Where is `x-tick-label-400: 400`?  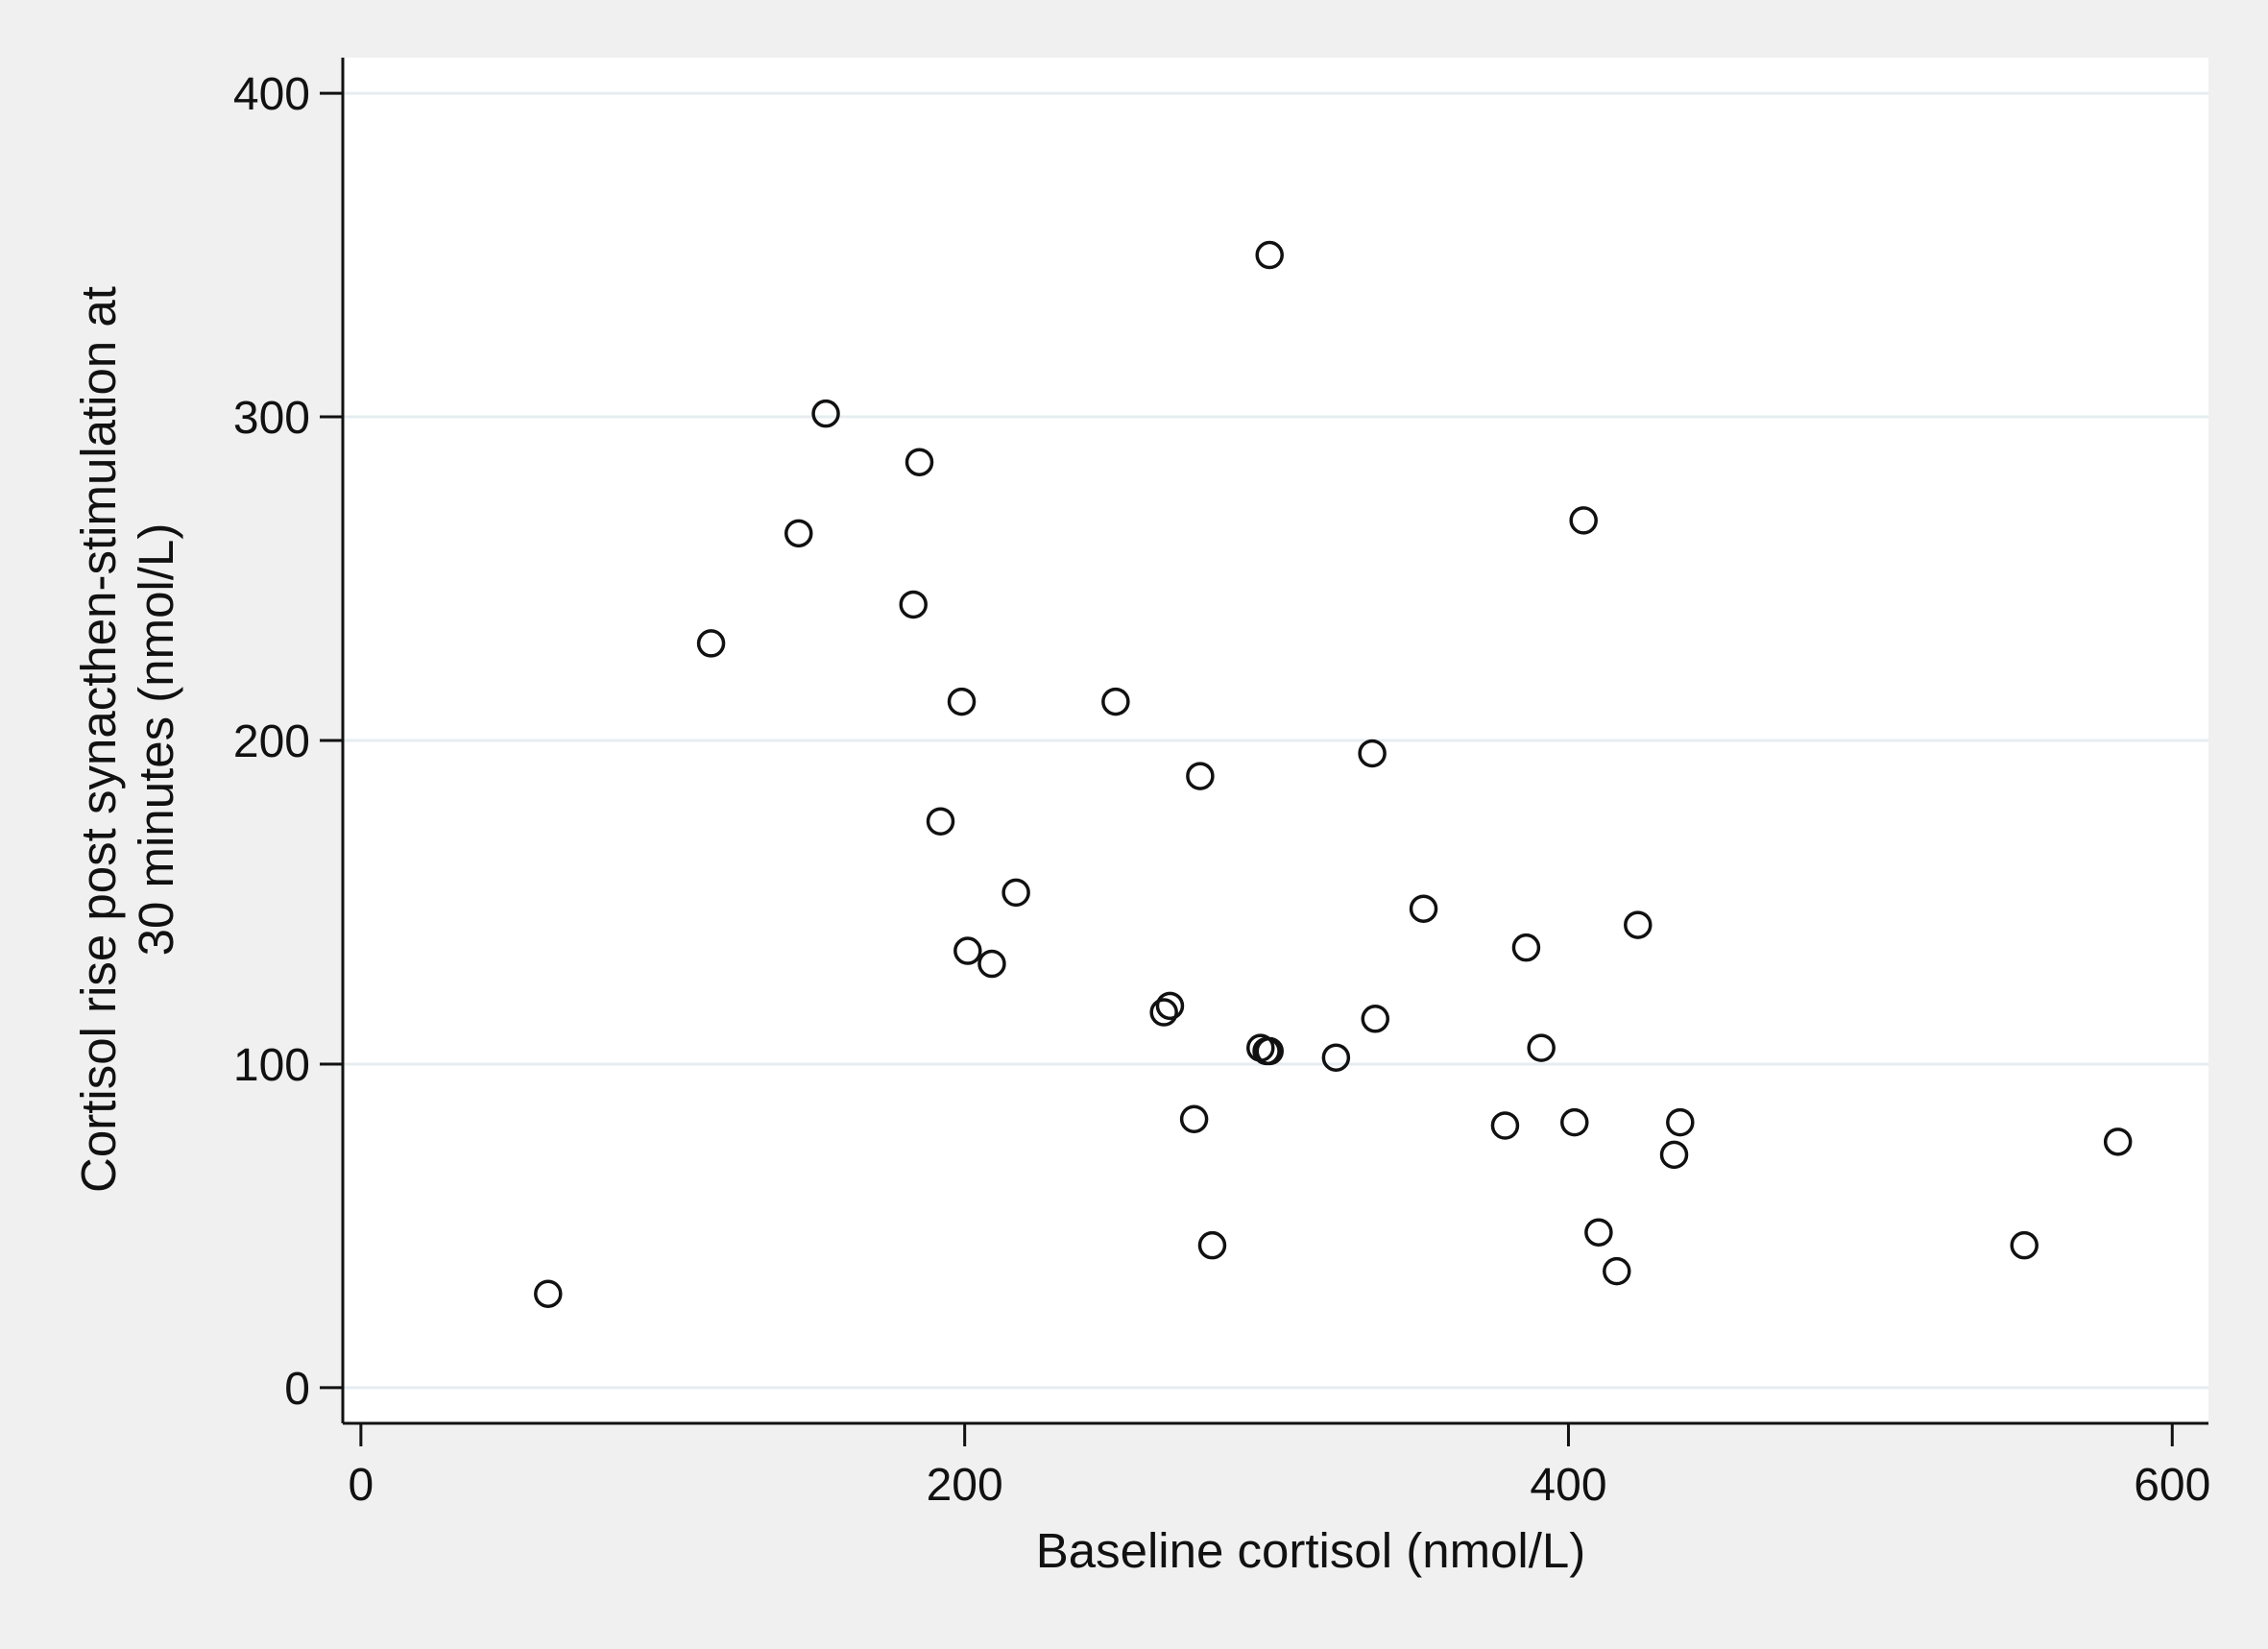
x-tick-label-400: 400 is located at coordinates (1568, 1486).